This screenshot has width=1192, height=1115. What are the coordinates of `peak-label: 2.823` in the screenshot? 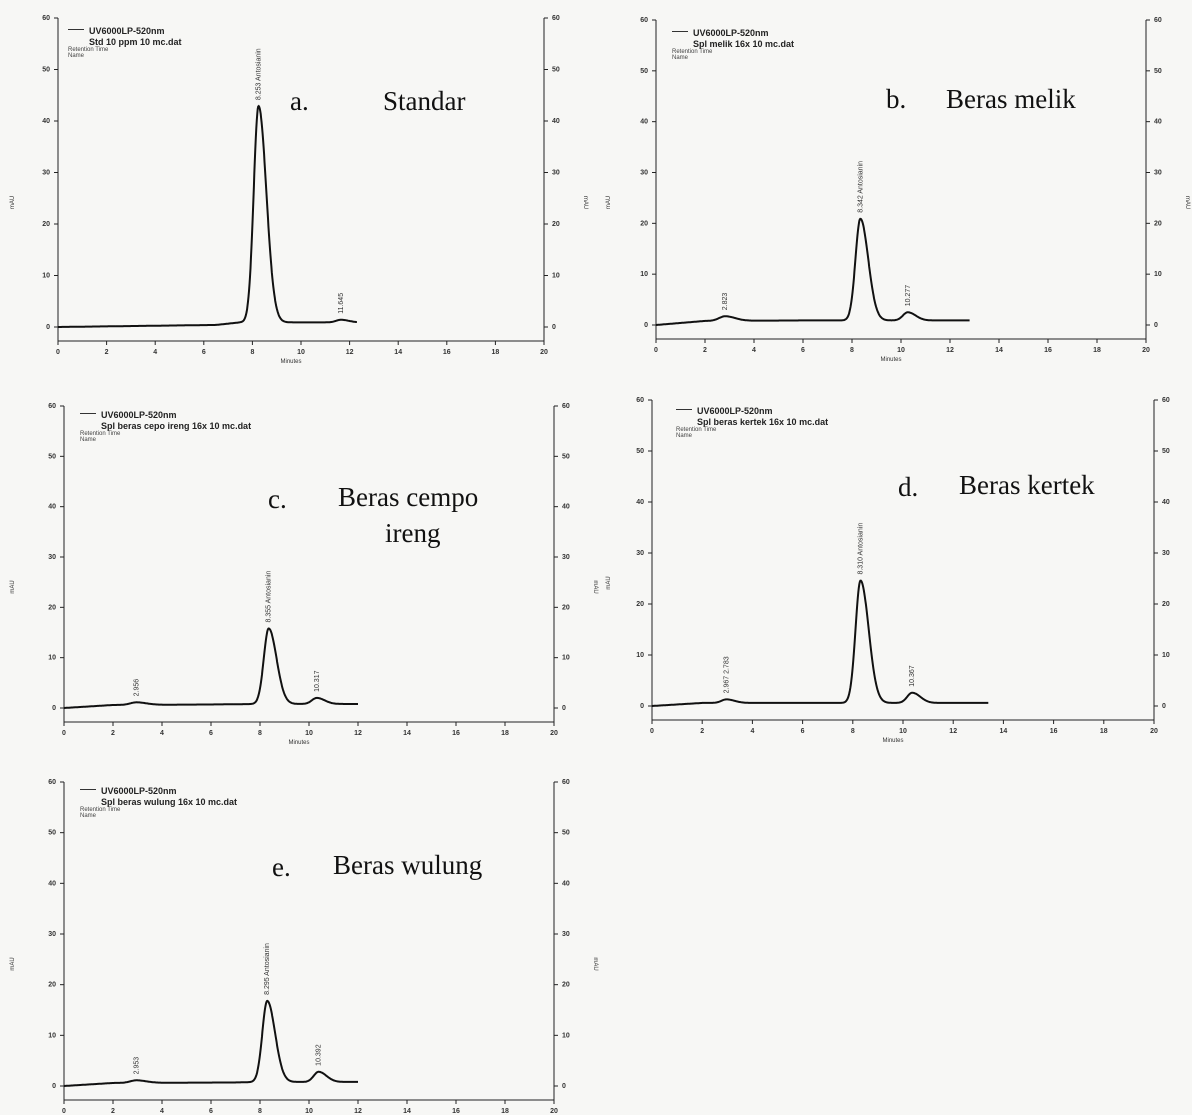 It's located at (725, 302).